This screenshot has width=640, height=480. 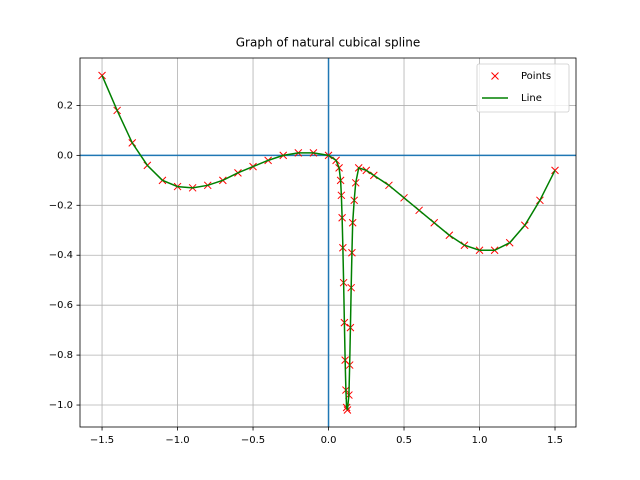 What do you see at coordinates (328, 43) in the screenshot?
I see `chart-title: Graph of natural cubical spline` at bounding box center [328, 43].